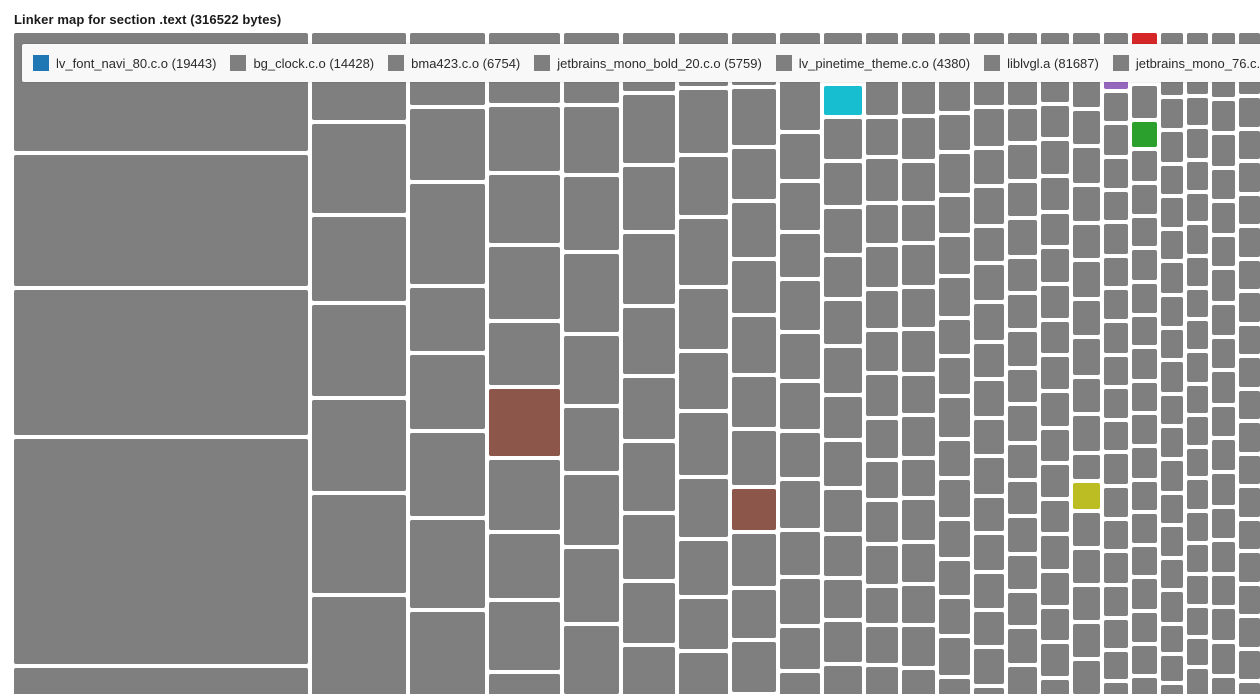 The height and width of the screenshot is (694, 1260). I want to click on legend-item-jetbrains_mono_bold_20.c.o: jetbrains_mono_bold_20.c.o (5759), so click(648, 63).